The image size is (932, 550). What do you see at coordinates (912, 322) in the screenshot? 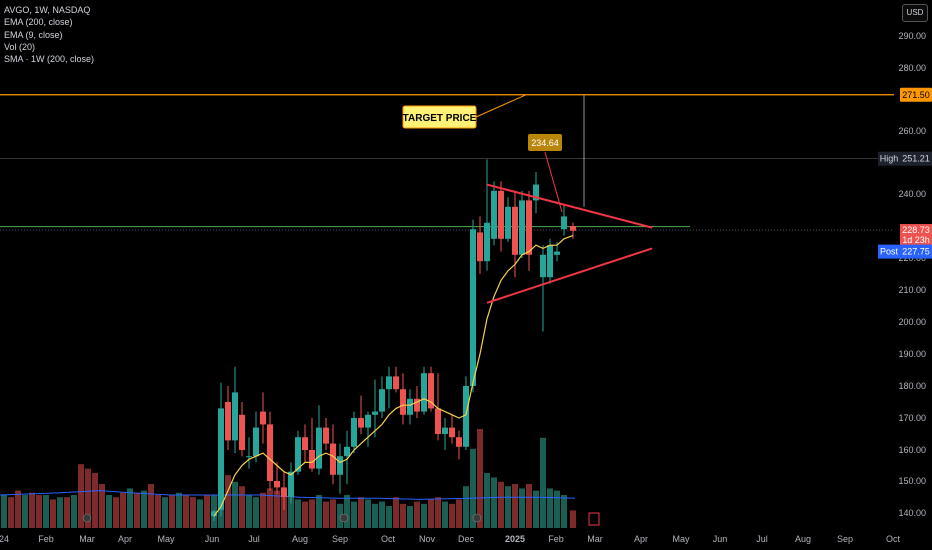
I see `price-tick: 200.00` at bounding box center [912, 322].